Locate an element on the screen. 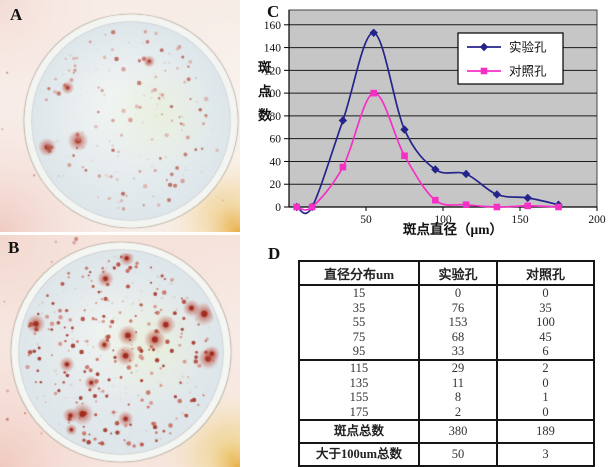  table-cell: 380 is located at coordinates (457, 432).